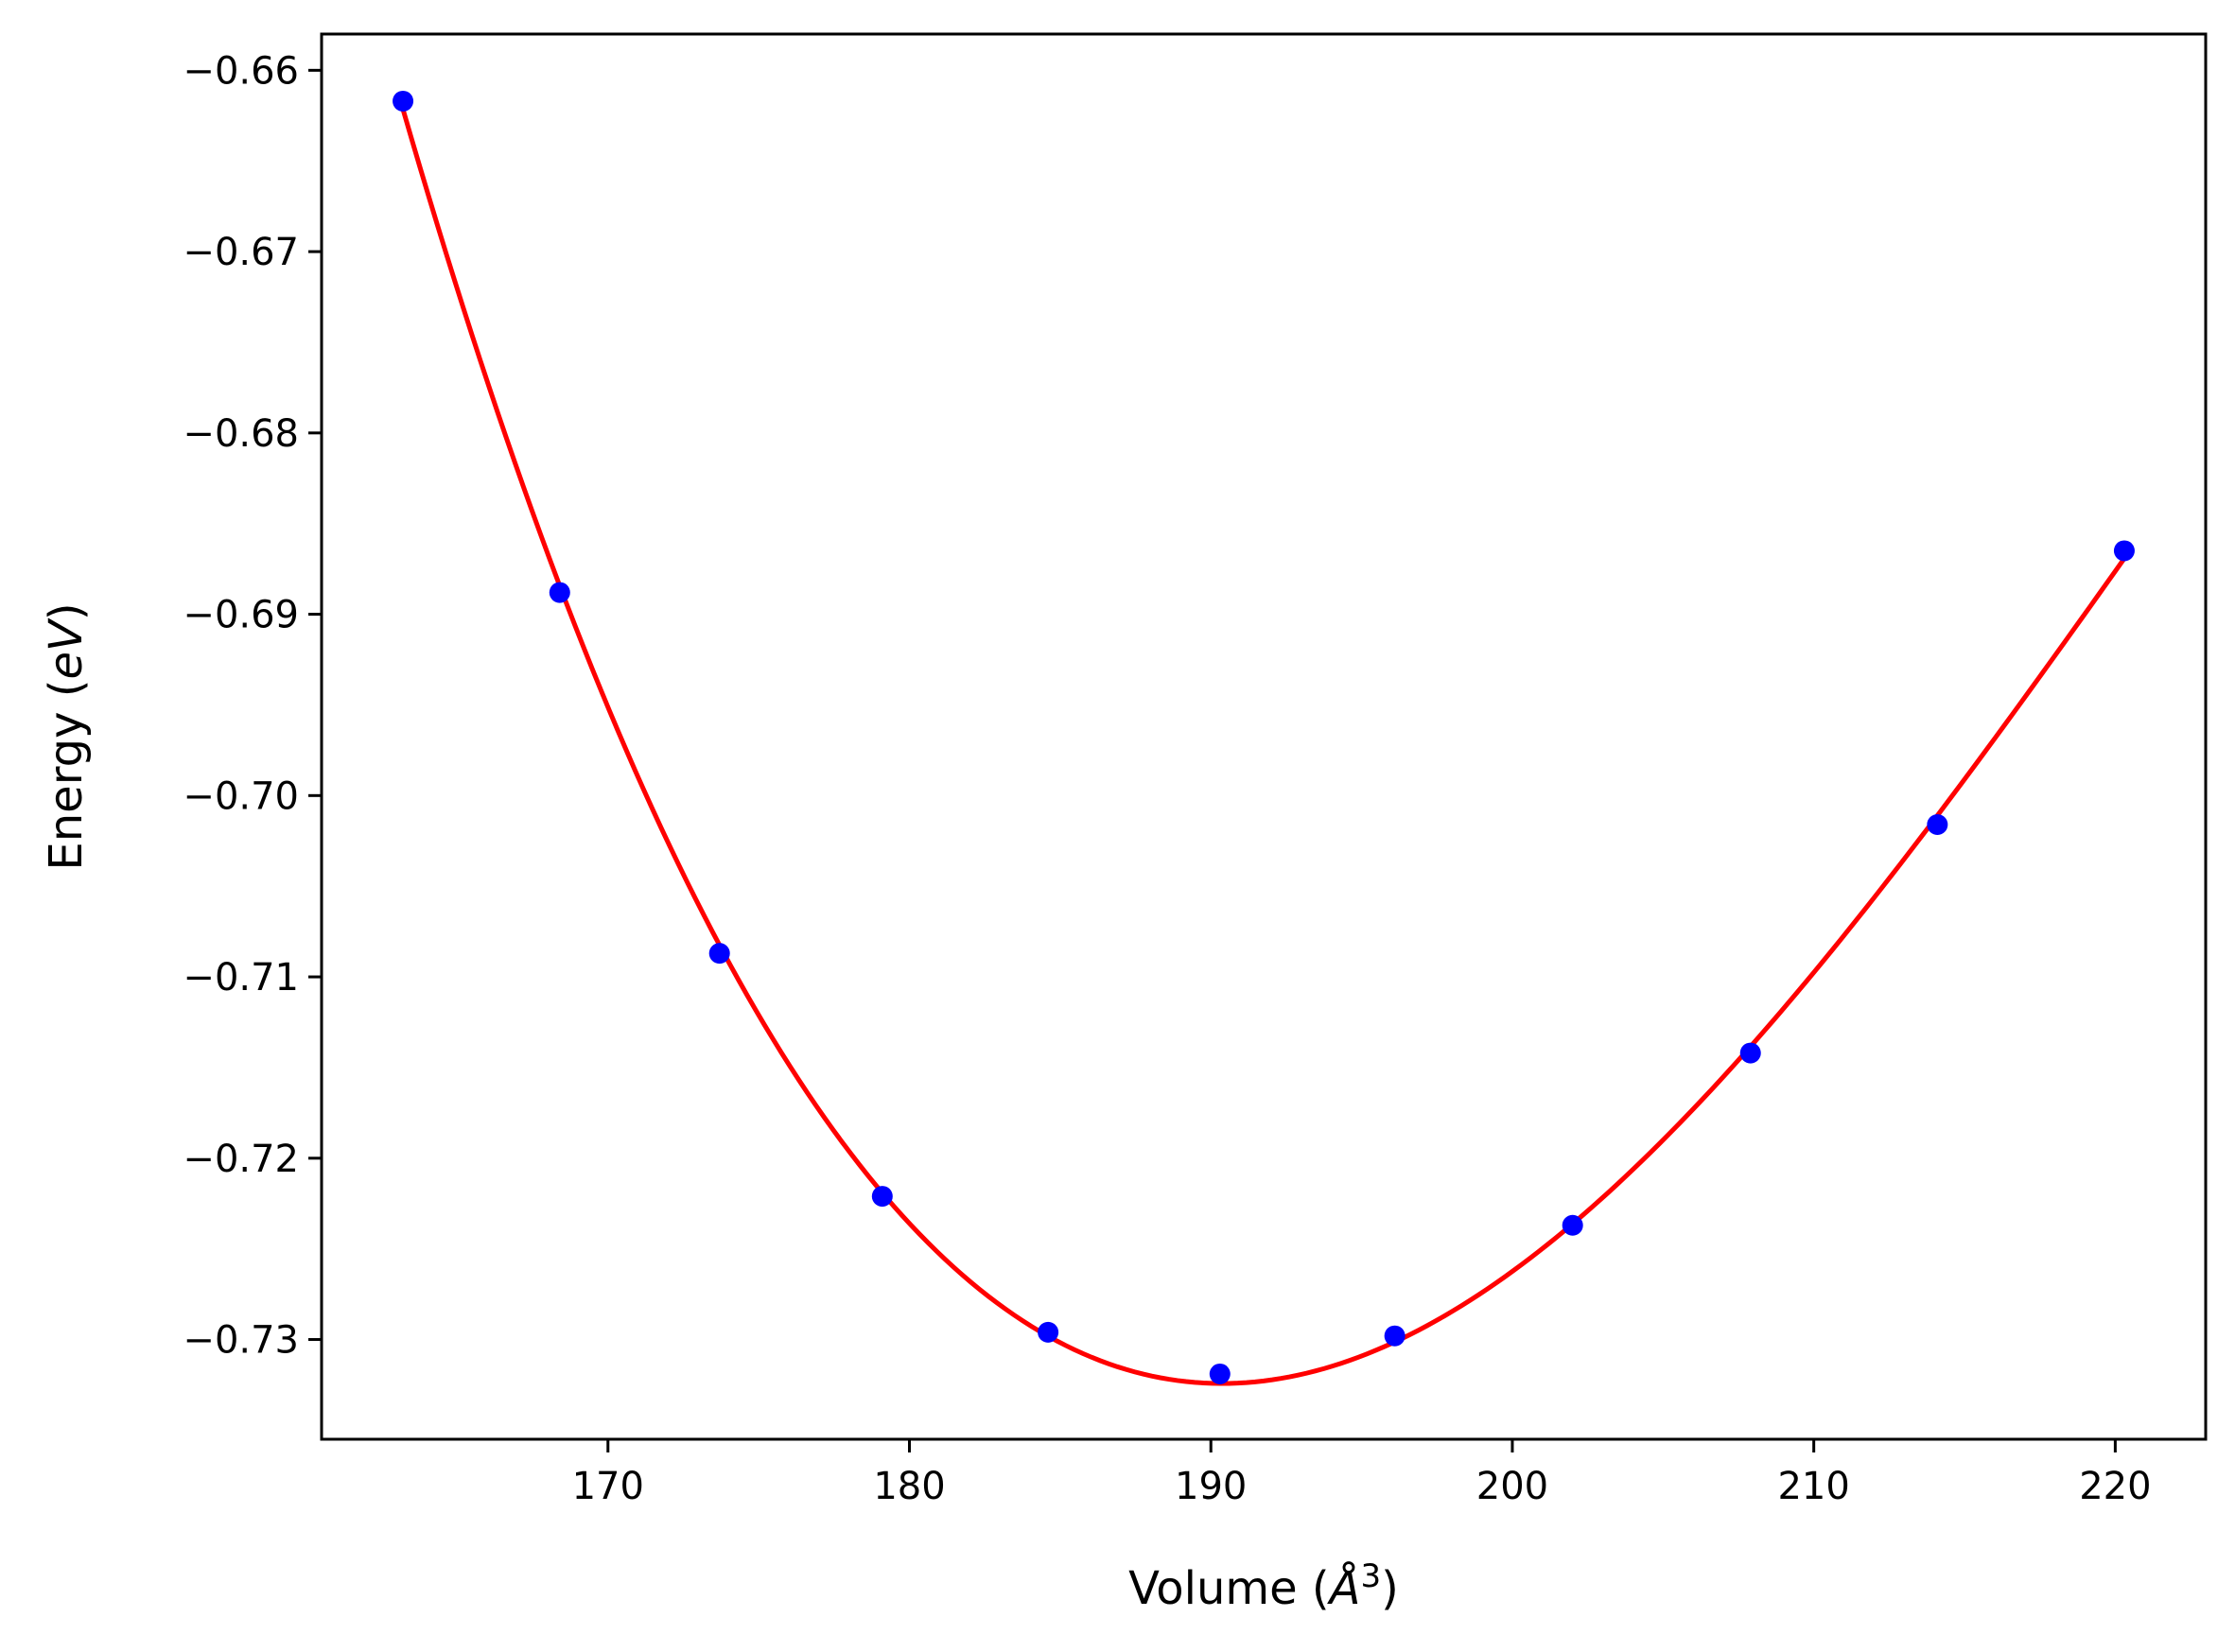  Describe the element at coordinates (241, 1341) in the screenshot. I see `y-tick-label: −0.73` at that location.